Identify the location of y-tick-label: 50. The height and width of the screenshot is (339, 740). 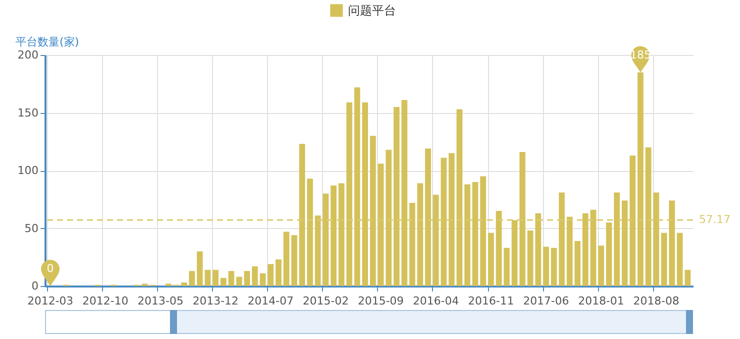
(31, 228).